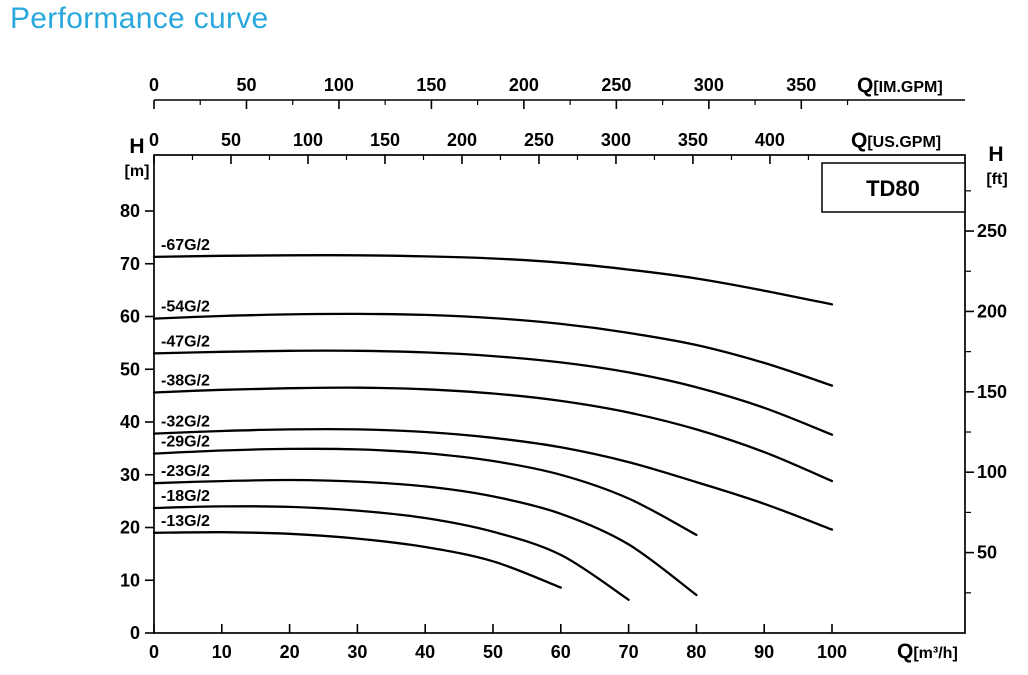  What do you see at coordinates (130, 422) in the screenshot?
I see `tick-label-m: 40` at bounding box center [130, 422].